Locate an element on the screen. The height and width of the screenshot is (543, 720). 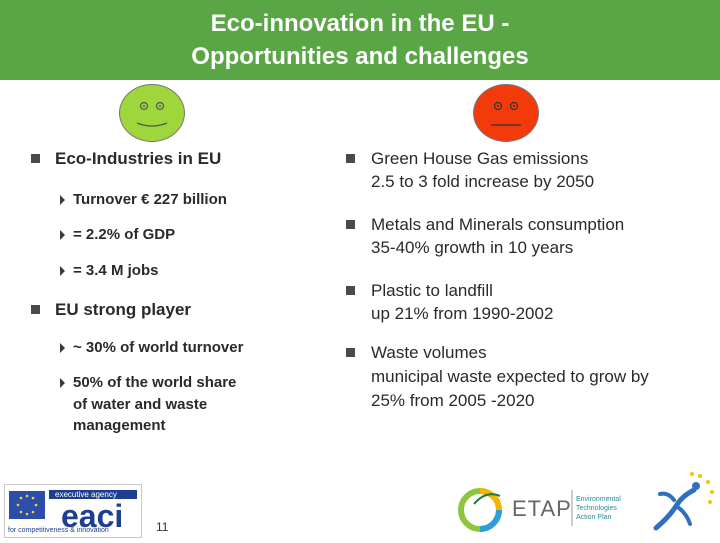
eaci-tagline: for competitiveness & innovation is located at coordinates (58, 530).